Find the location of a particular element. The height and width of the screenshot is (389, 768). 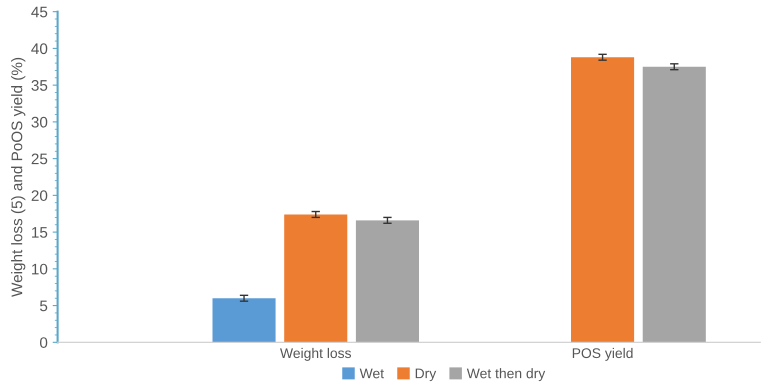

y-tick-label: 35 is located at coordinates (39, 85).